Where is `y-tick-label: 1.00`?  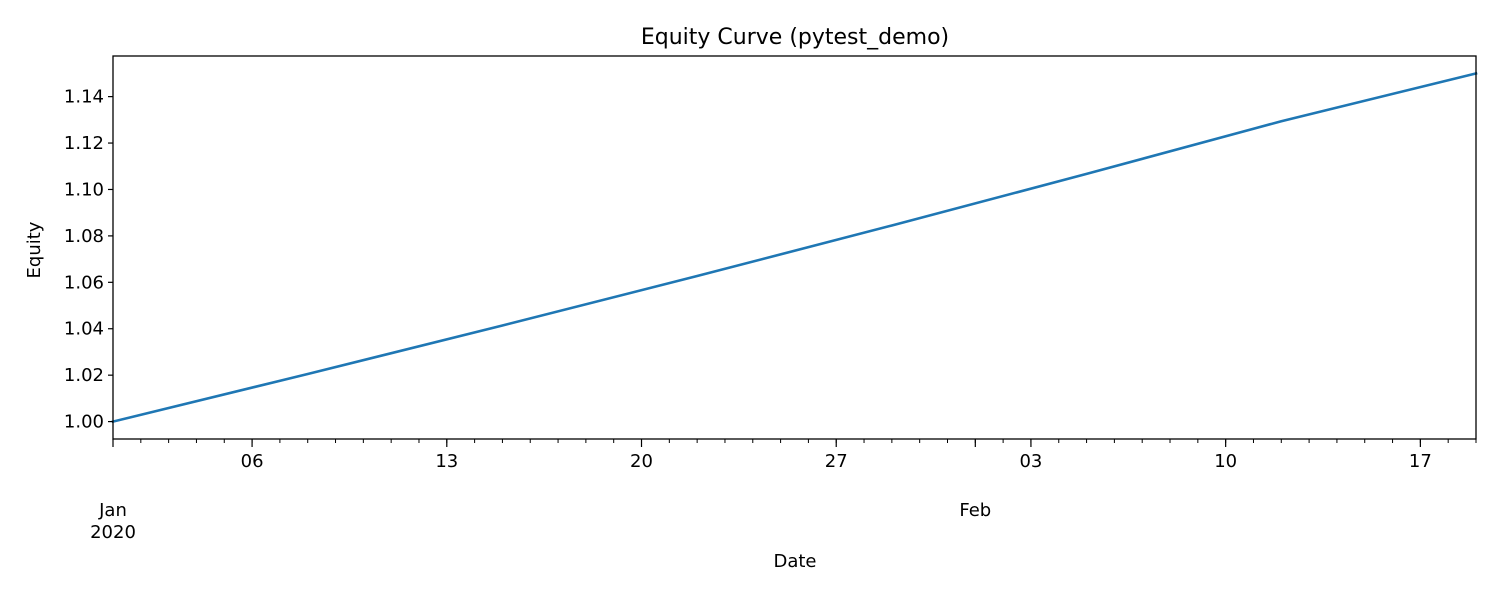 y-tick-label: 1.00 is located at coordinates (84, 422).